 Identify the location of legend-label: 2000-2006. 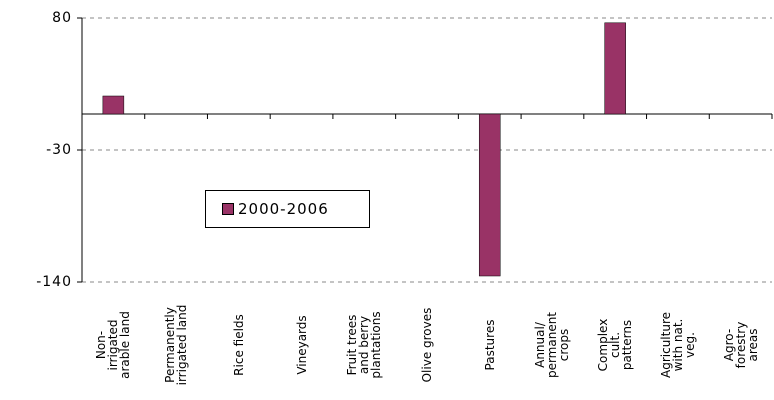
(283, 209).